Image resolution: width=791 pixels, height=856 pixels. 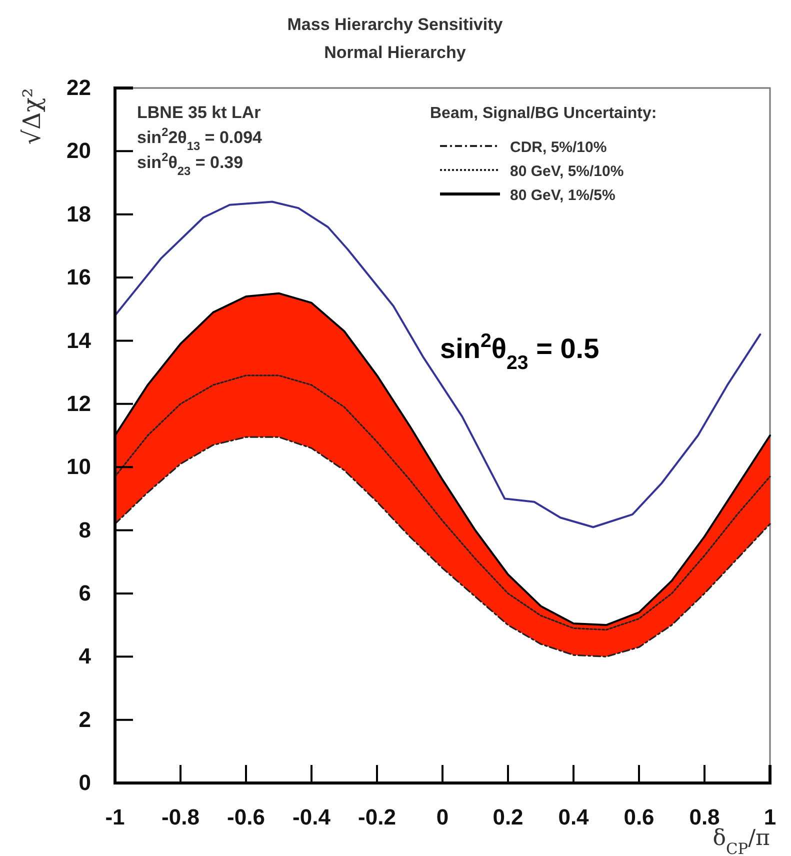 What do you see at coordinates (190, 164) in the screenshot?
I see `annotation: sin$^{2}$θ$_{23}$ = 0.39` at bounding box center [190, 164].